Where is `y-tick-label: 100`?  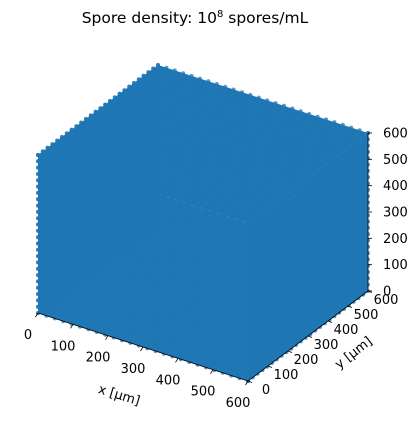 y-tick-label: 100 is located at coordinates (286, 375).